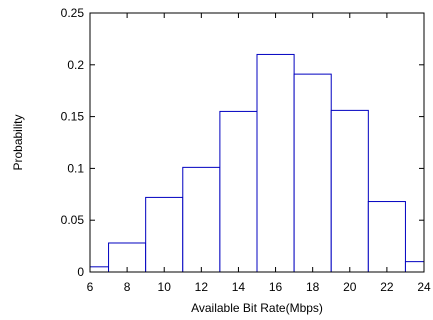  I want to click on x-tick-label-5: 16, so click(276, 287).